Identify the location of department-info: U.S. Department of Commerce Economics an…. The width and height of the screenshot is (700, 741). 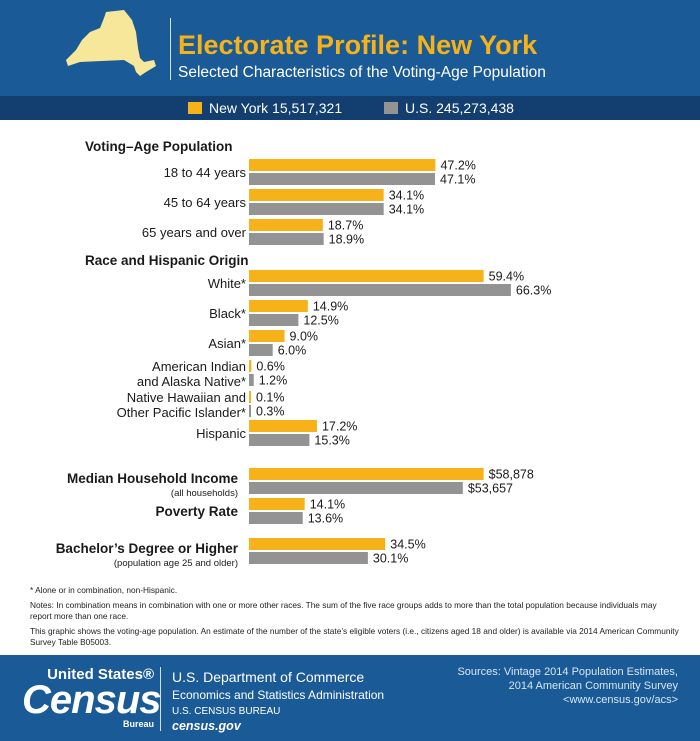
(278, 701).